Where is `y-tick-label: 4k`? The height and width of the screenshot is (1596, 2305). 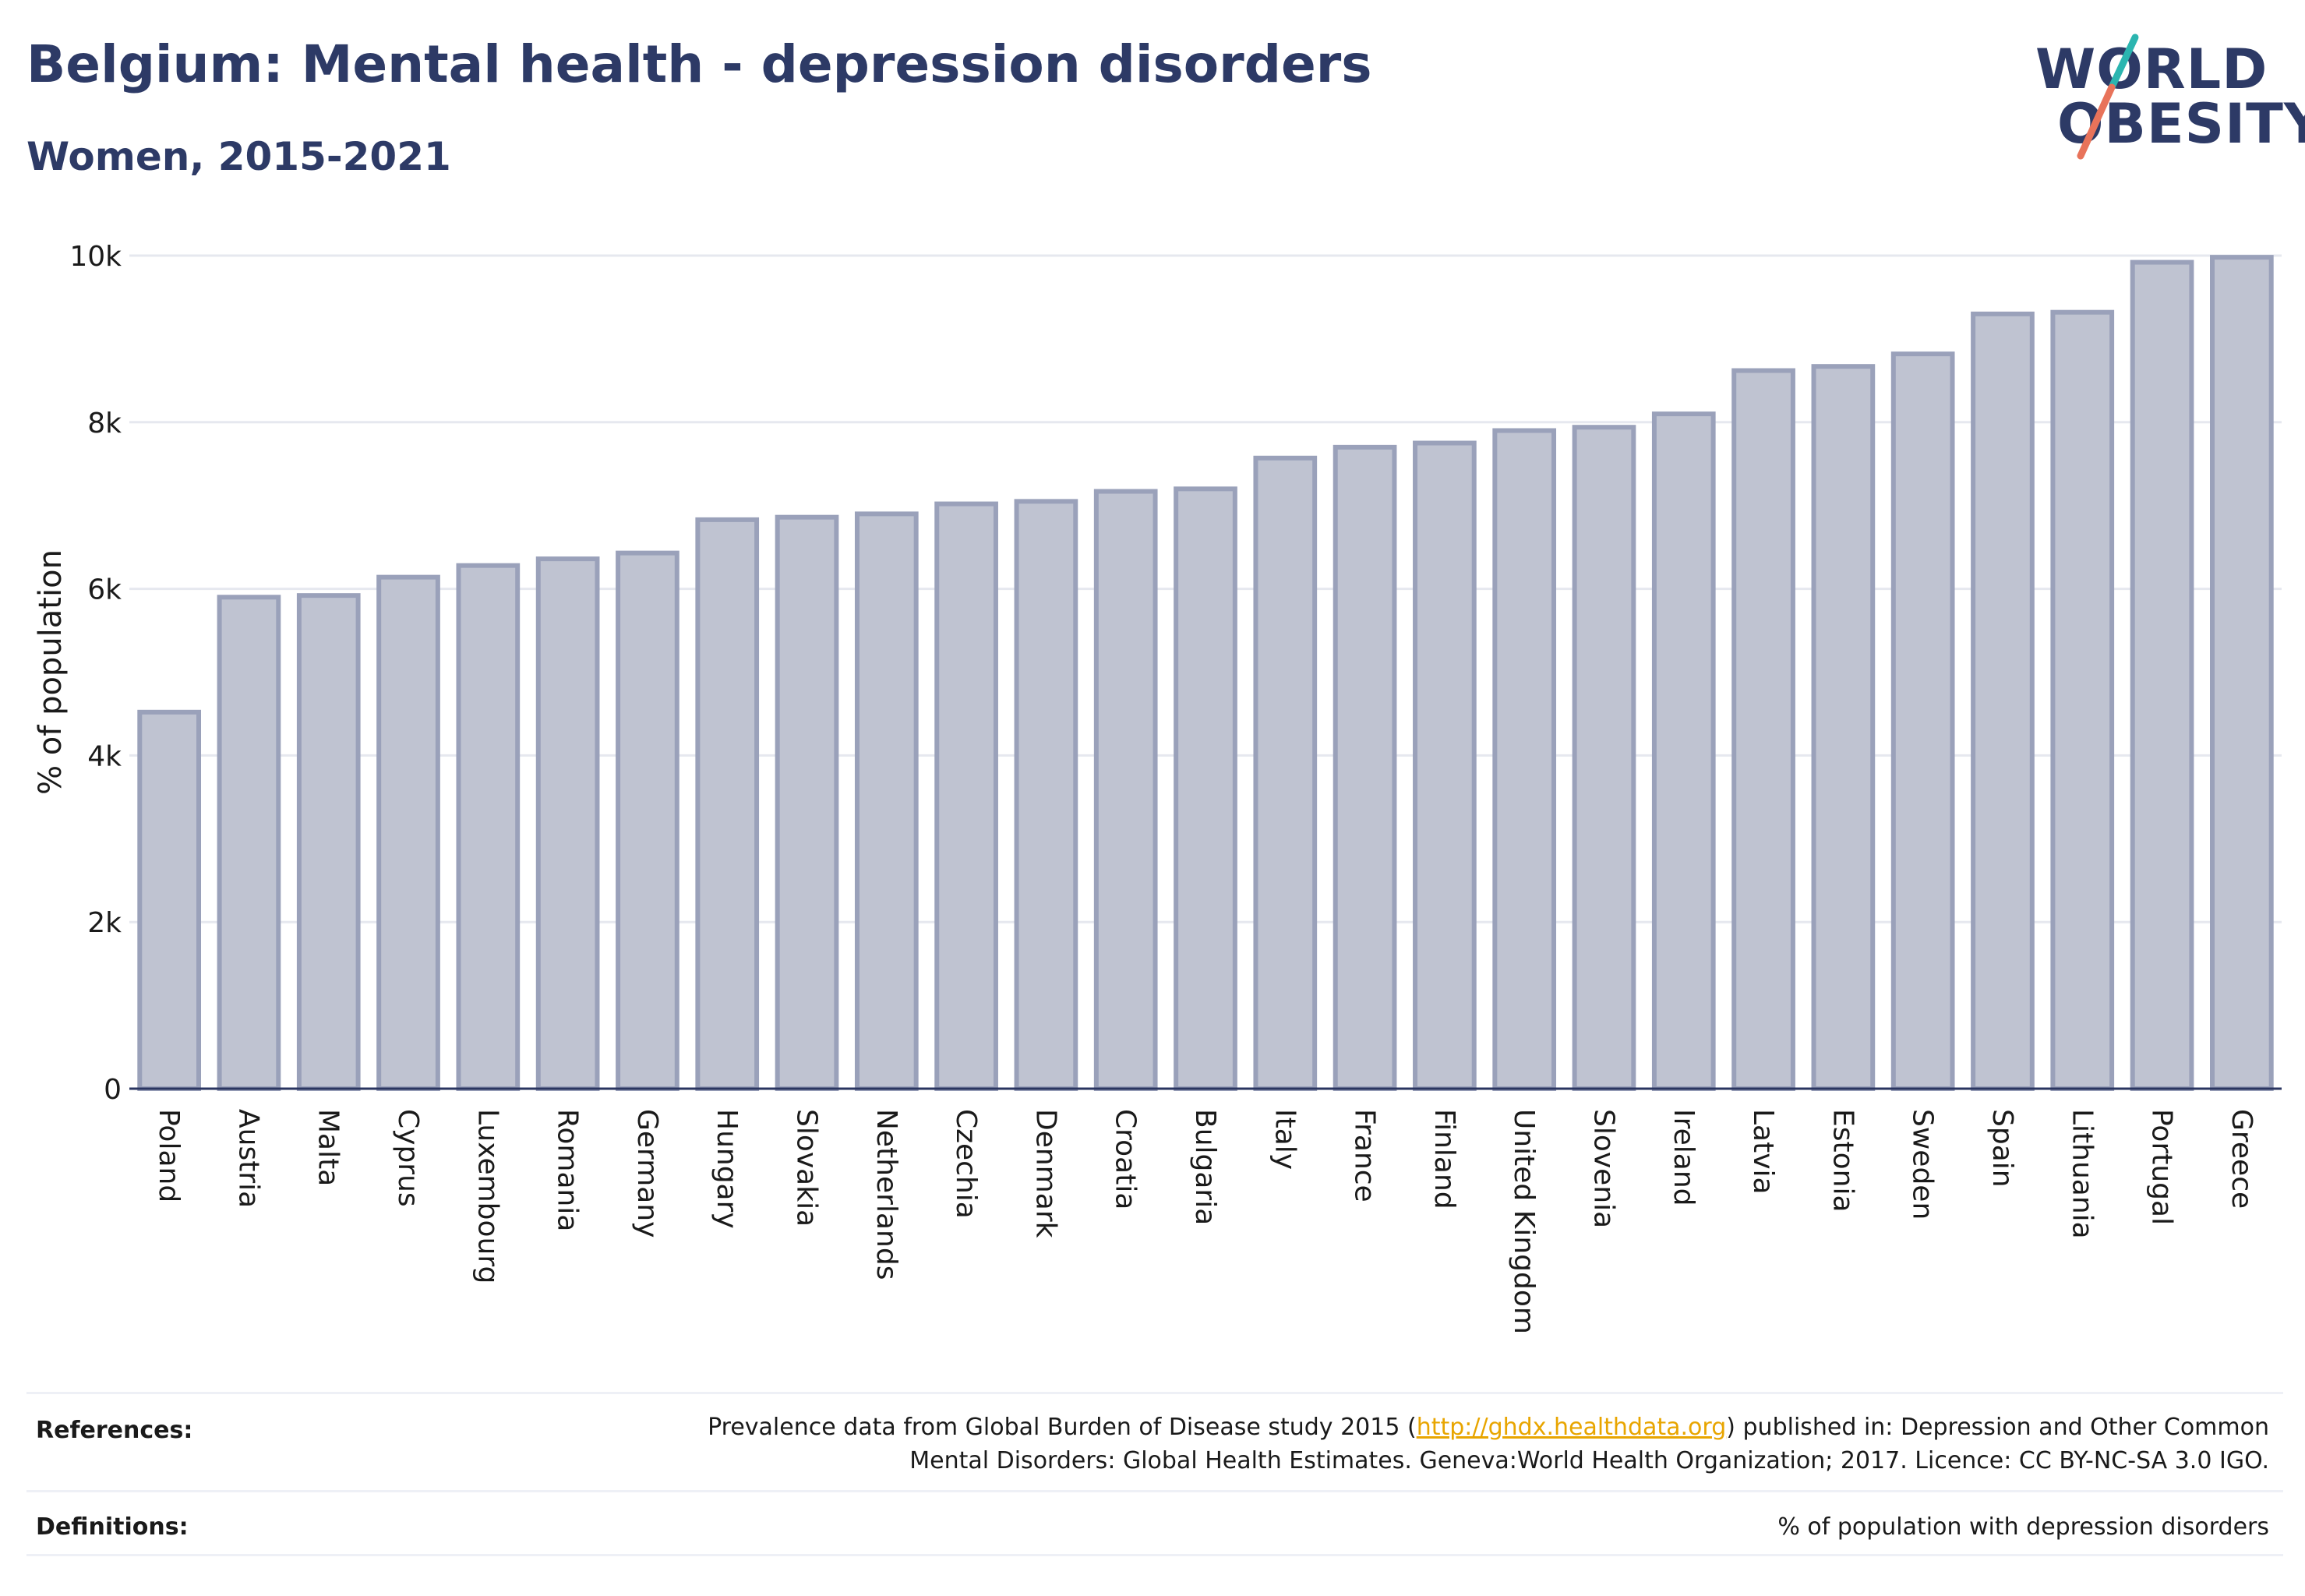 y-tick-label: 4k is located at coordinates (105, 756).